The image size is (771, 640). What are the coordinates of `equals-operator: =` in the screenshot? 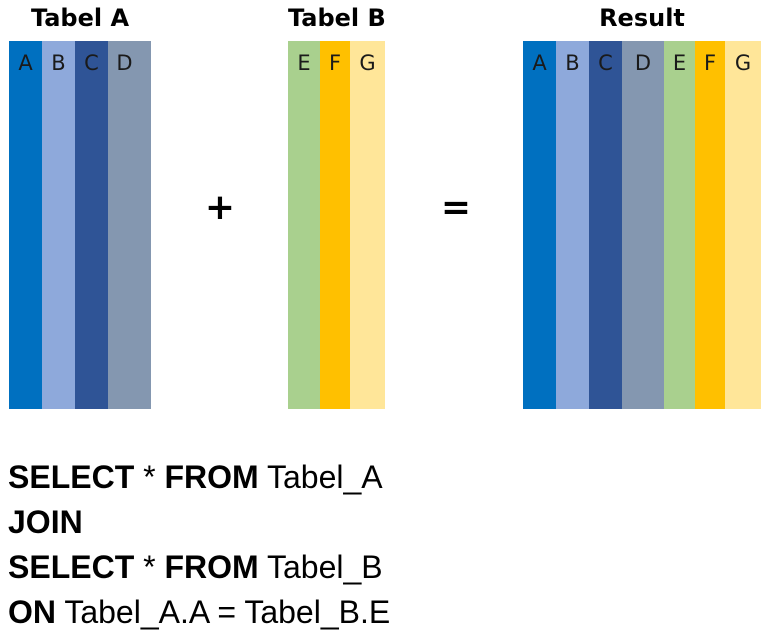 It's located at (456, 207).